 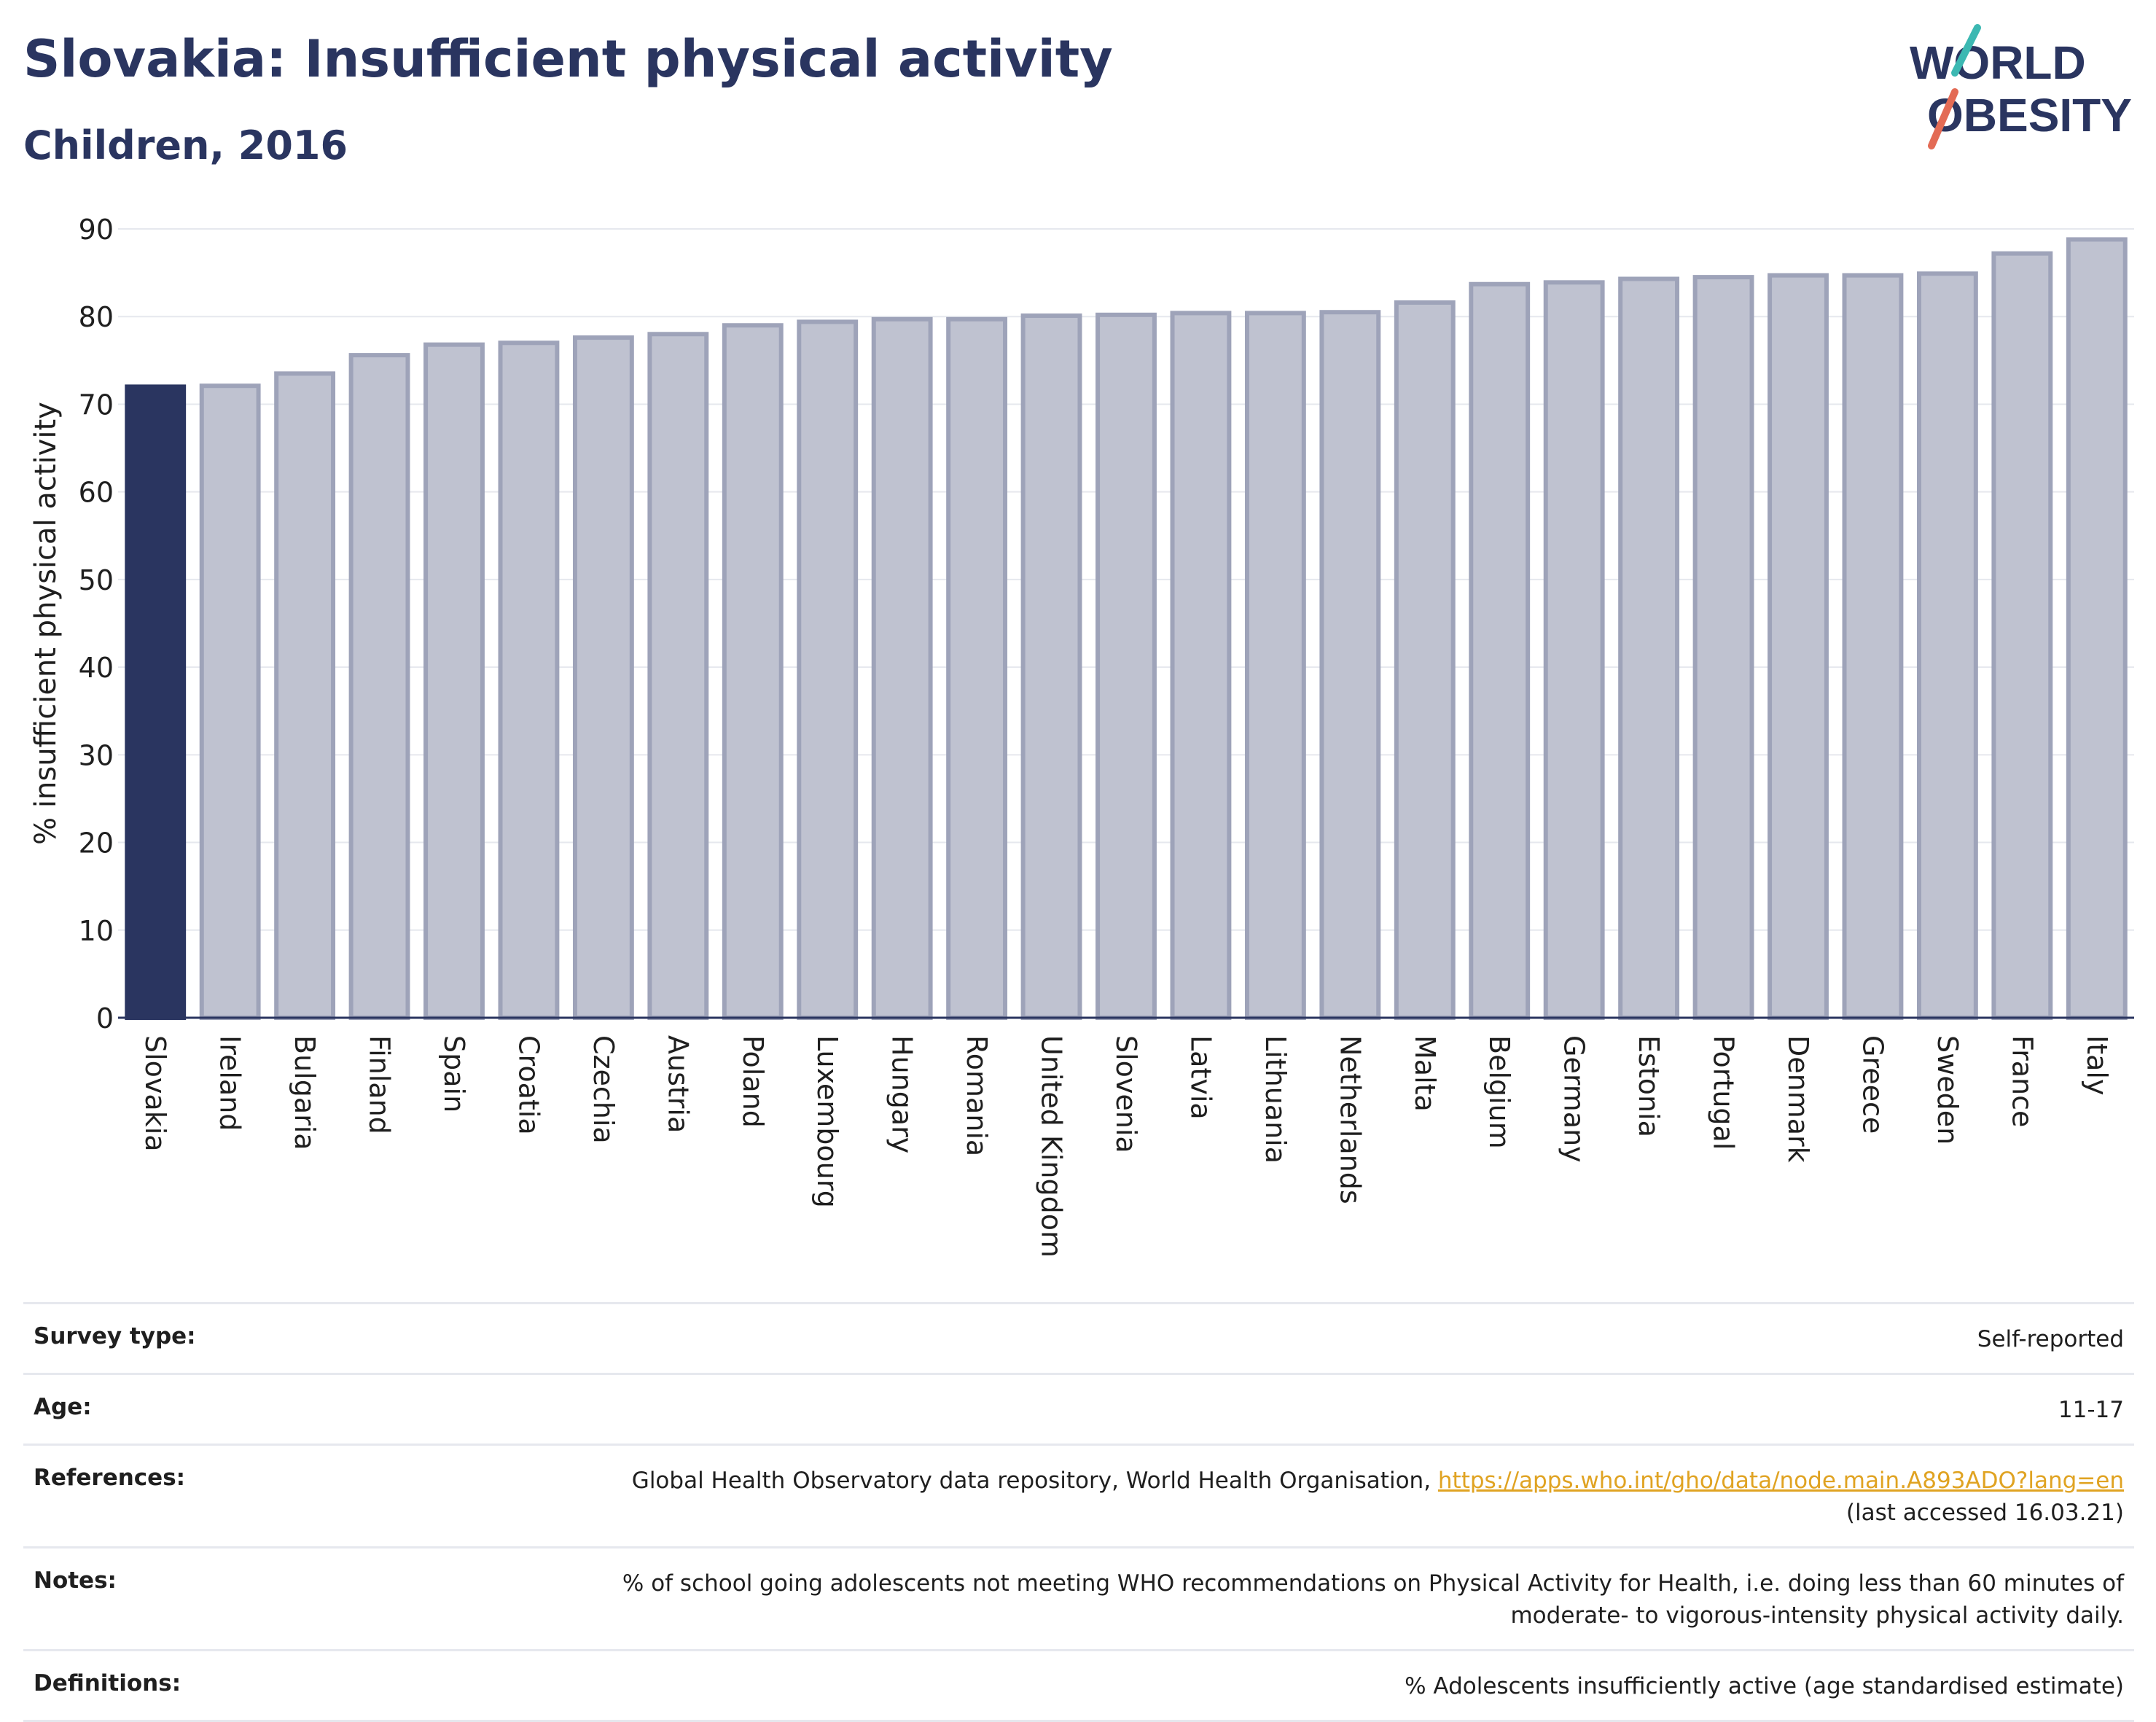 I want to click on y-tick-label: 40, so click(x=97, y=668).